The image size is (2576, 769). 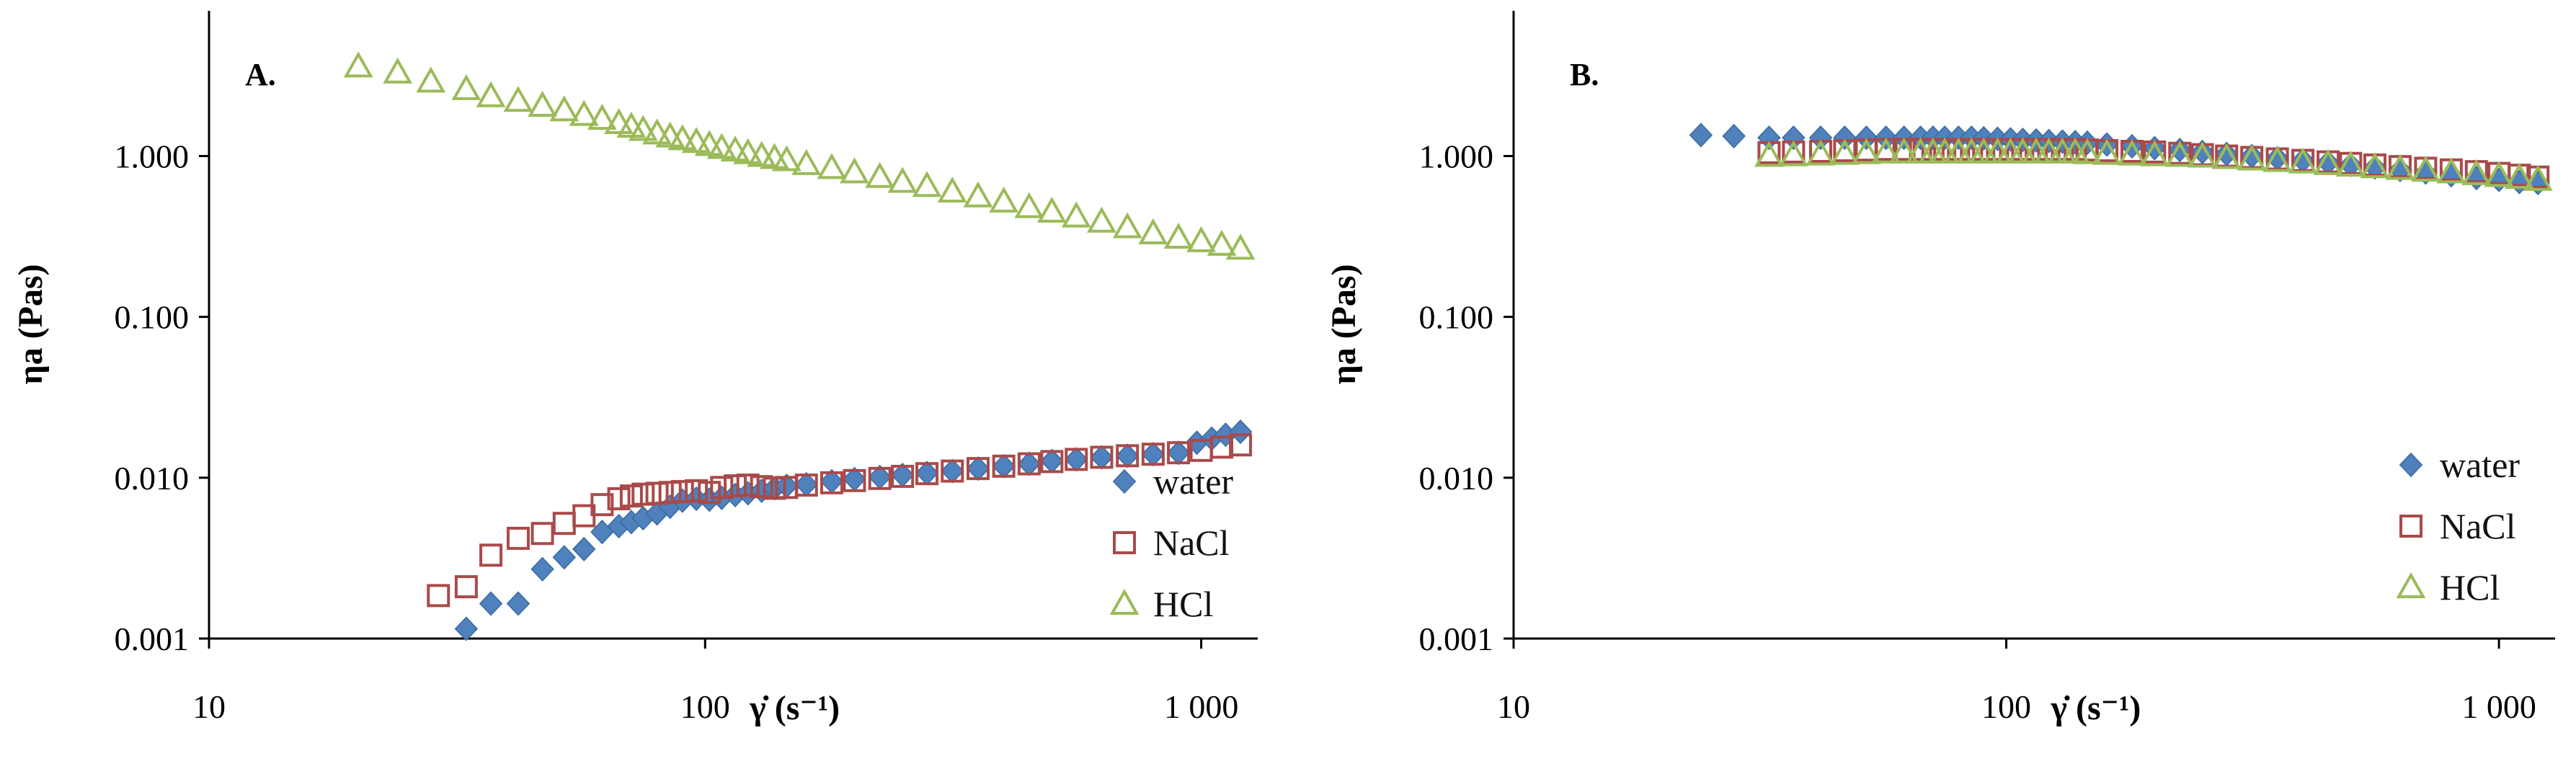 I want to click on x-tick-label: 1 000, so click(x=1201, y=706).